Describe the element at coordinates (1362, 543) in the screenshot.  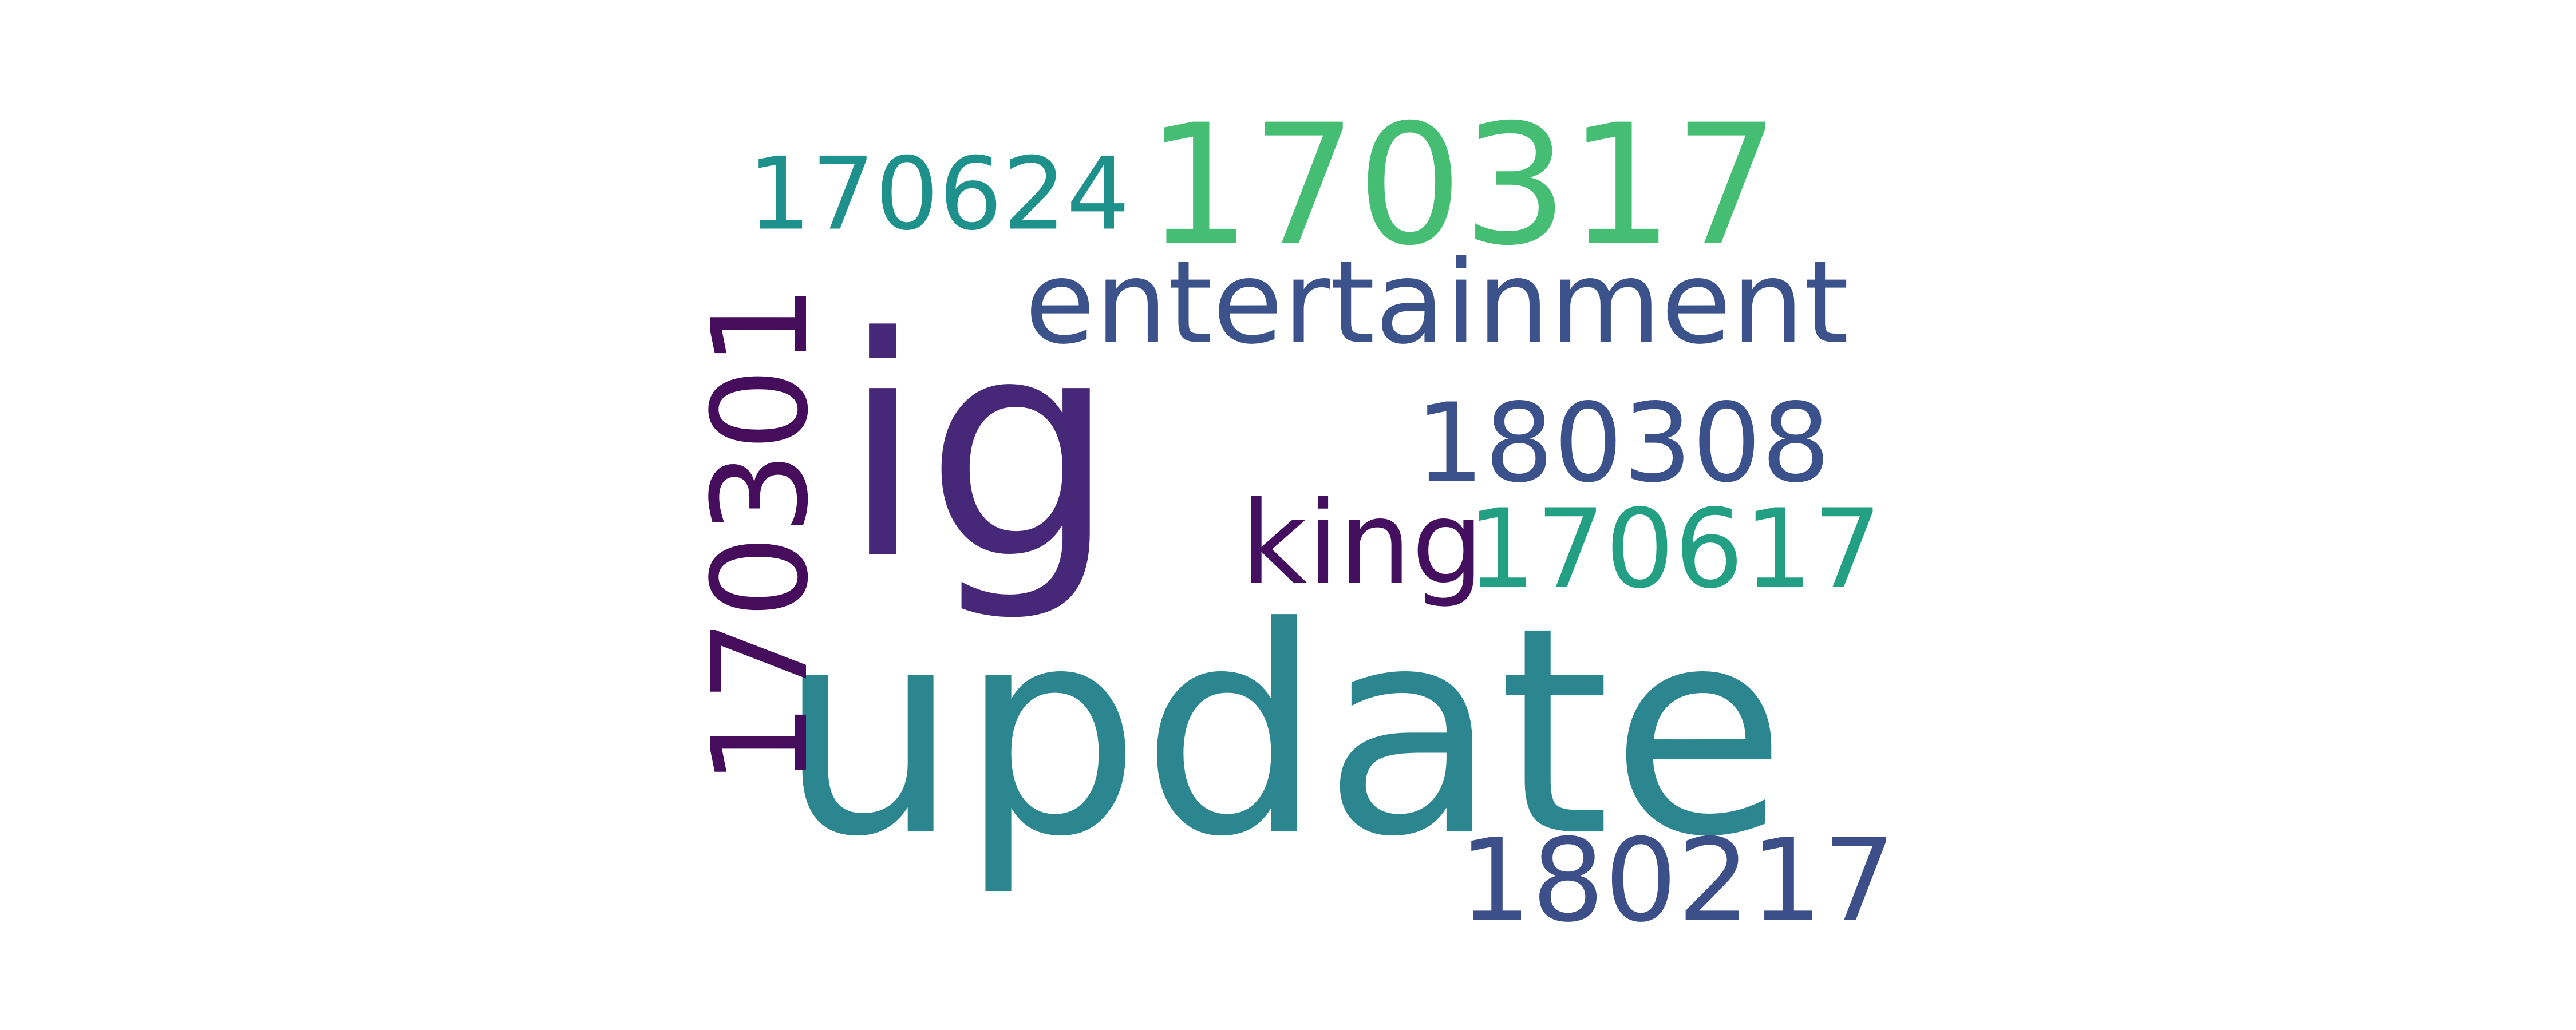
I see `word-king: king` at that location.